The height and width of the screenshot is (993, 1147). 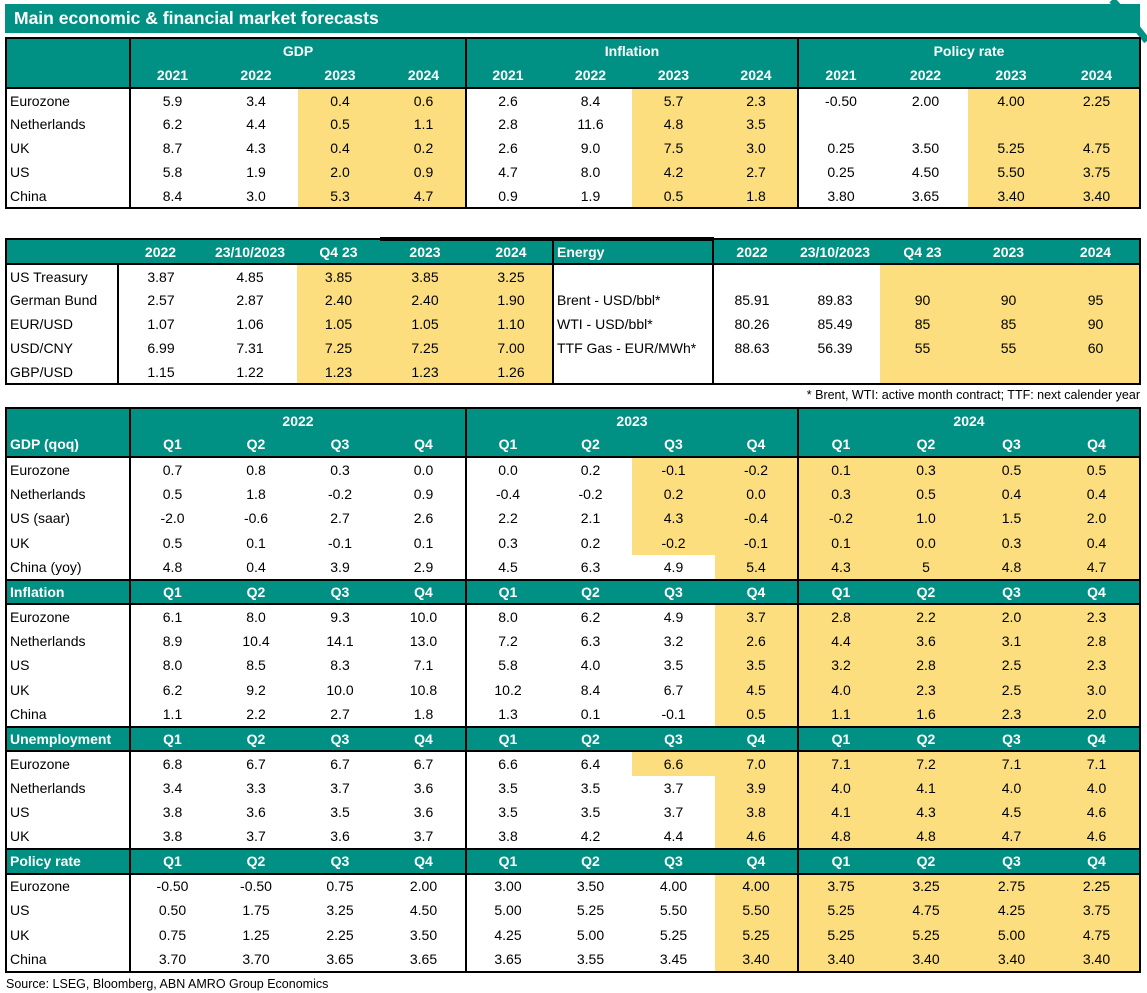 What do you see at coordinates (926, 910) in the screenshot?
I see `value-cell: 4.75` at bounding box center [926, 910].